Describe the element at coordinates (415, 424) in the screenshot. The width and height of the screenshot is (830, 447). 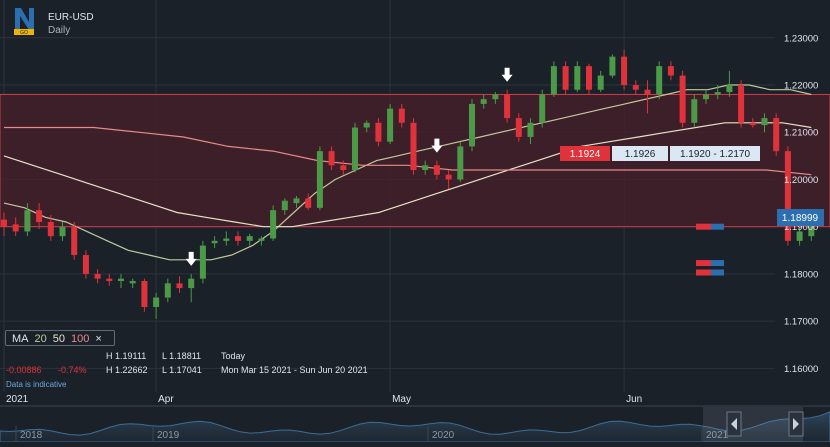
I see `navigator: 2018 2019 2020 2021` at that location.